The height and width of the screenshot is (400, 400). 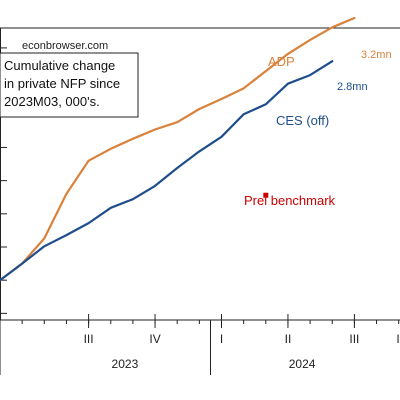 What do you see at coordinates (242, 339) in the screenshot?
I see `x-tick-labels: III IV I II III I` at bounding box center [242, 339].